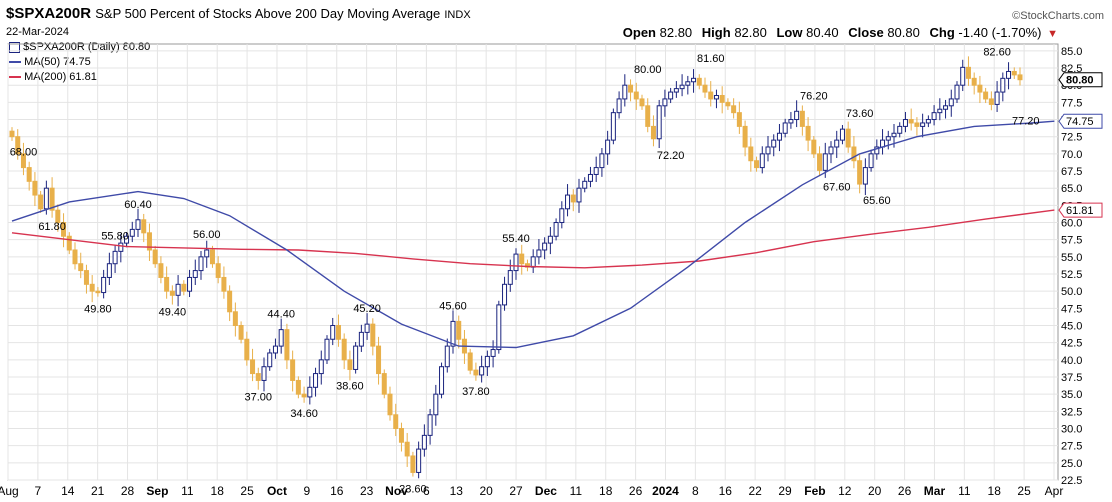  Describe the element at coordinates (1080, 210) in the screenshot. I see `ma200-value-tag: 61.81` at that location.